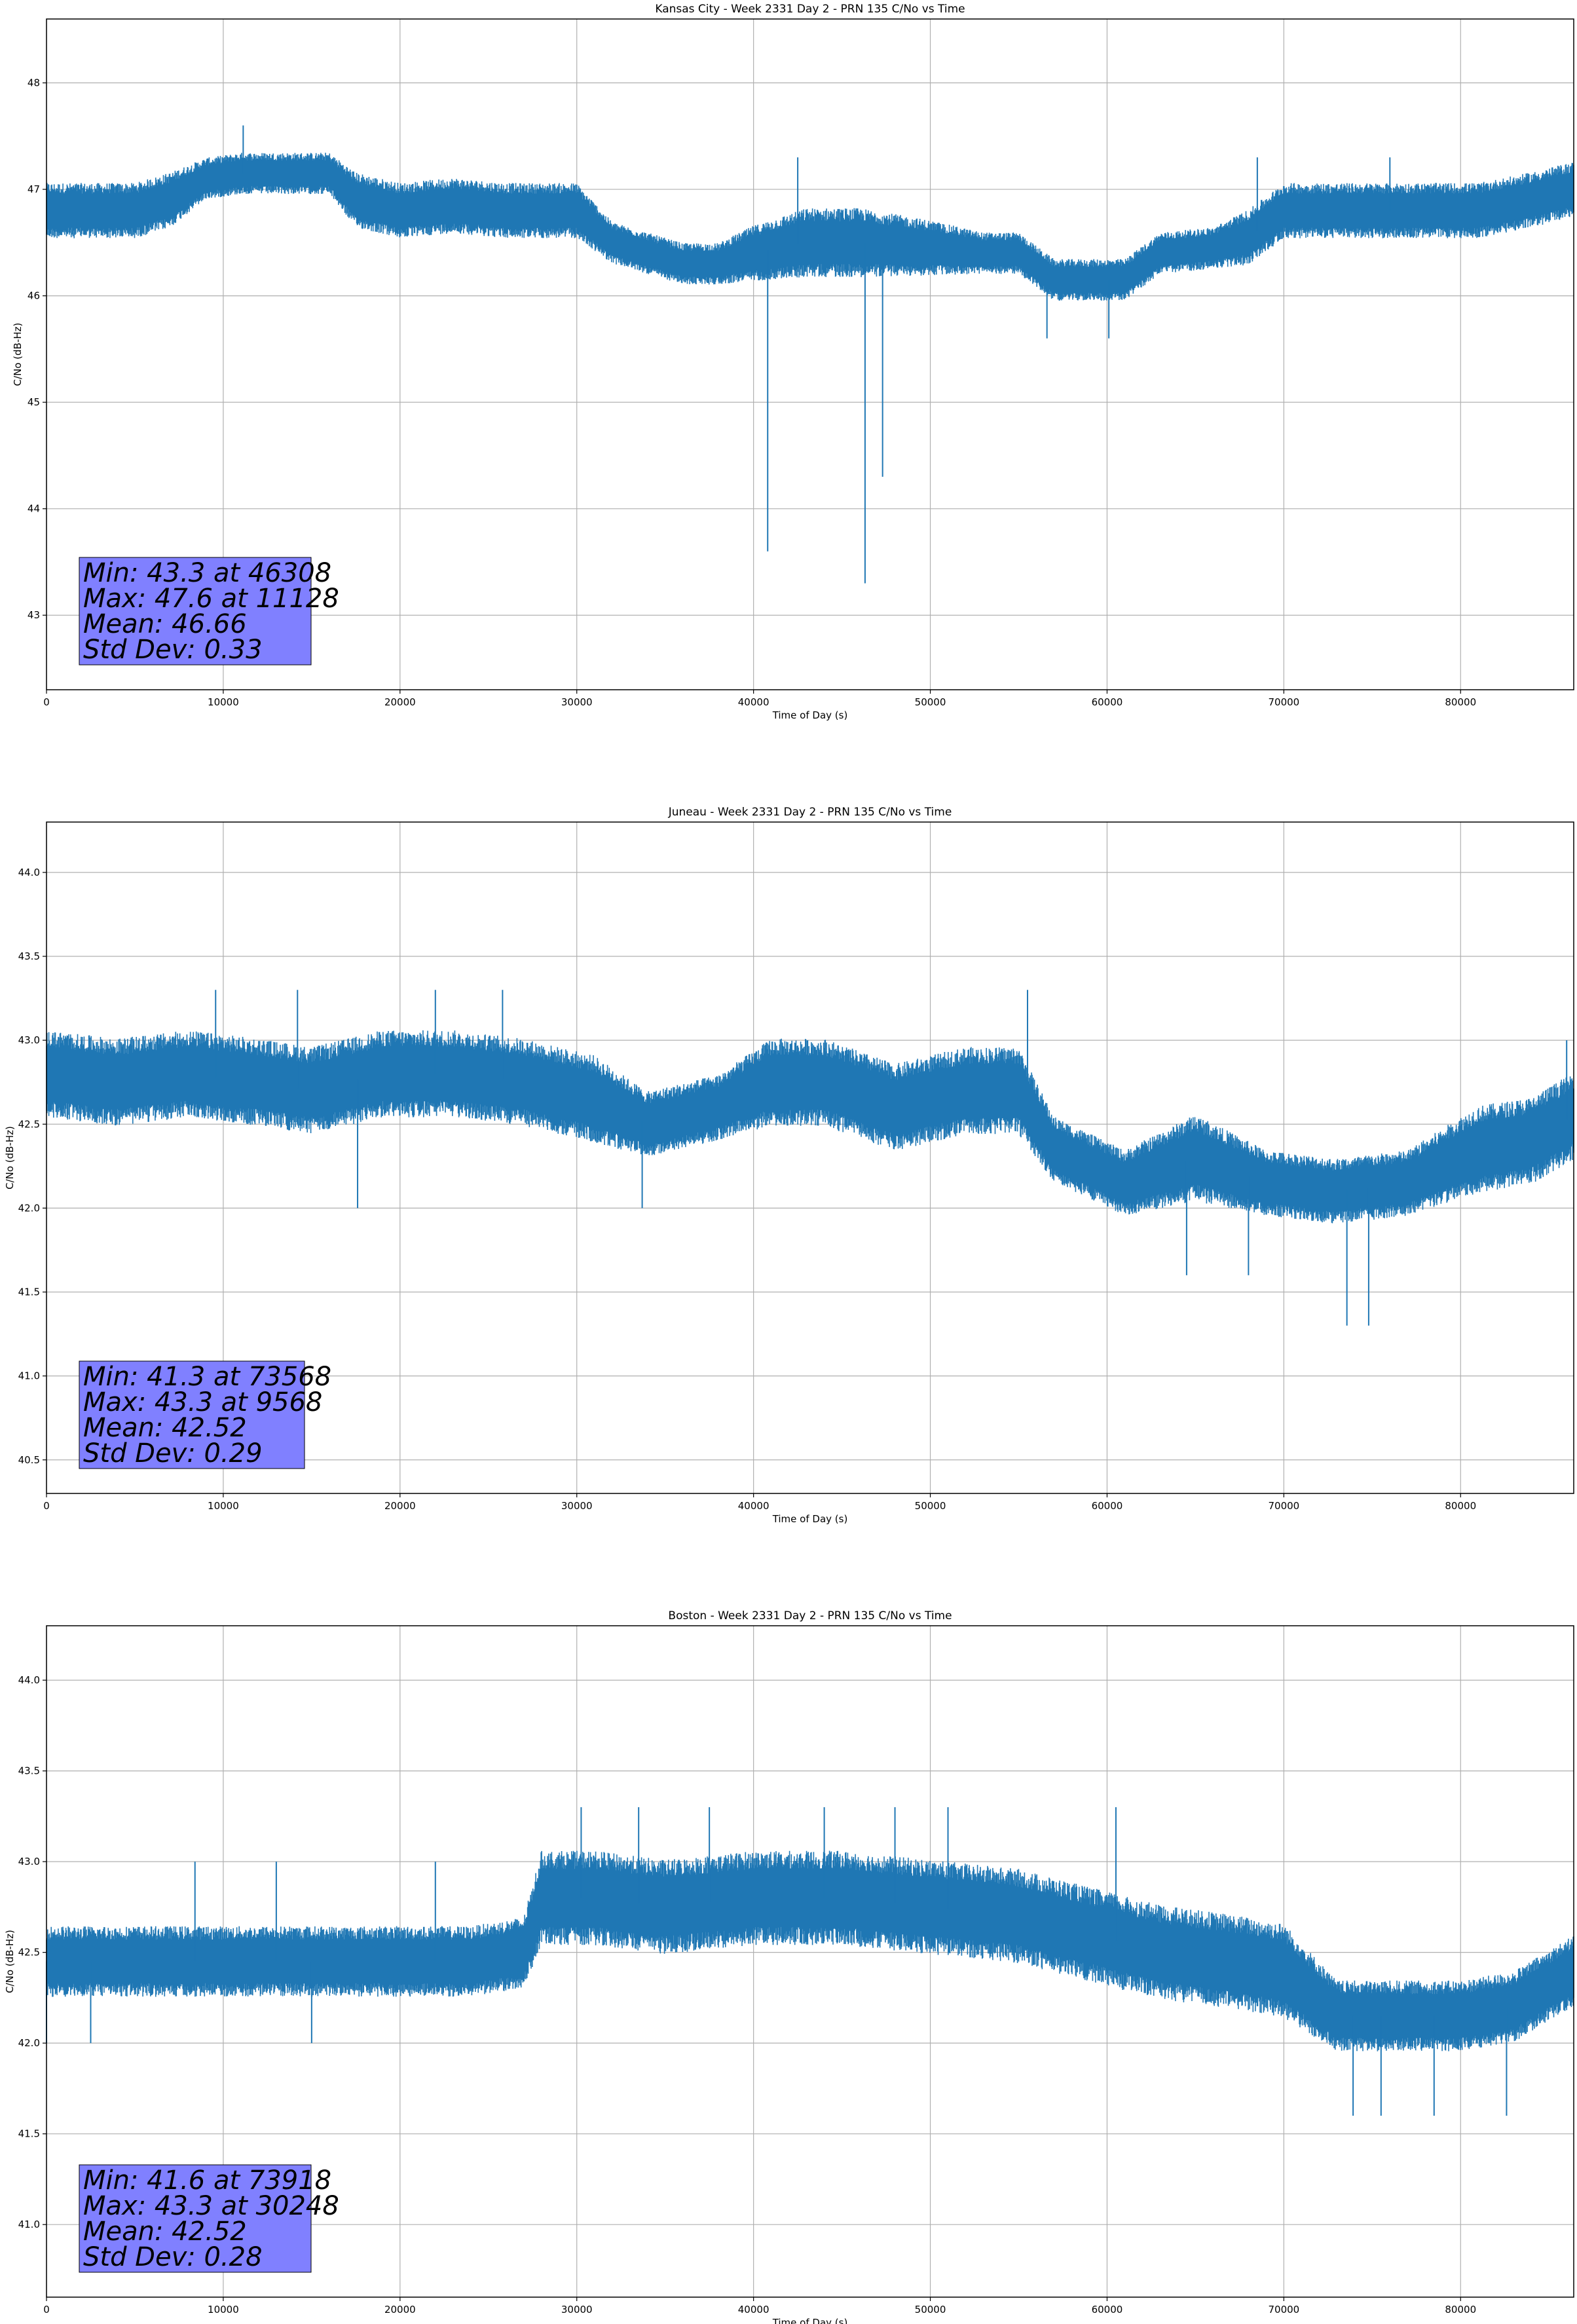  Describe the element at coordinates (207, 1377) in the screenshot. I see `stats-line: Min: 41.3 at 73568` at that location.